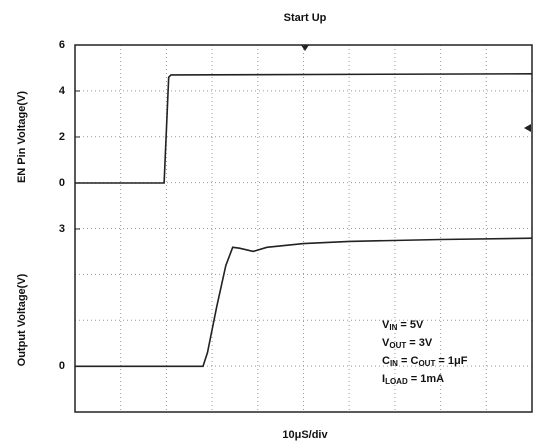  What do you see at coordinates (410, 325) in the screenshot?
I see `annotation-part: = 5V` at bounding box center [410, 325].